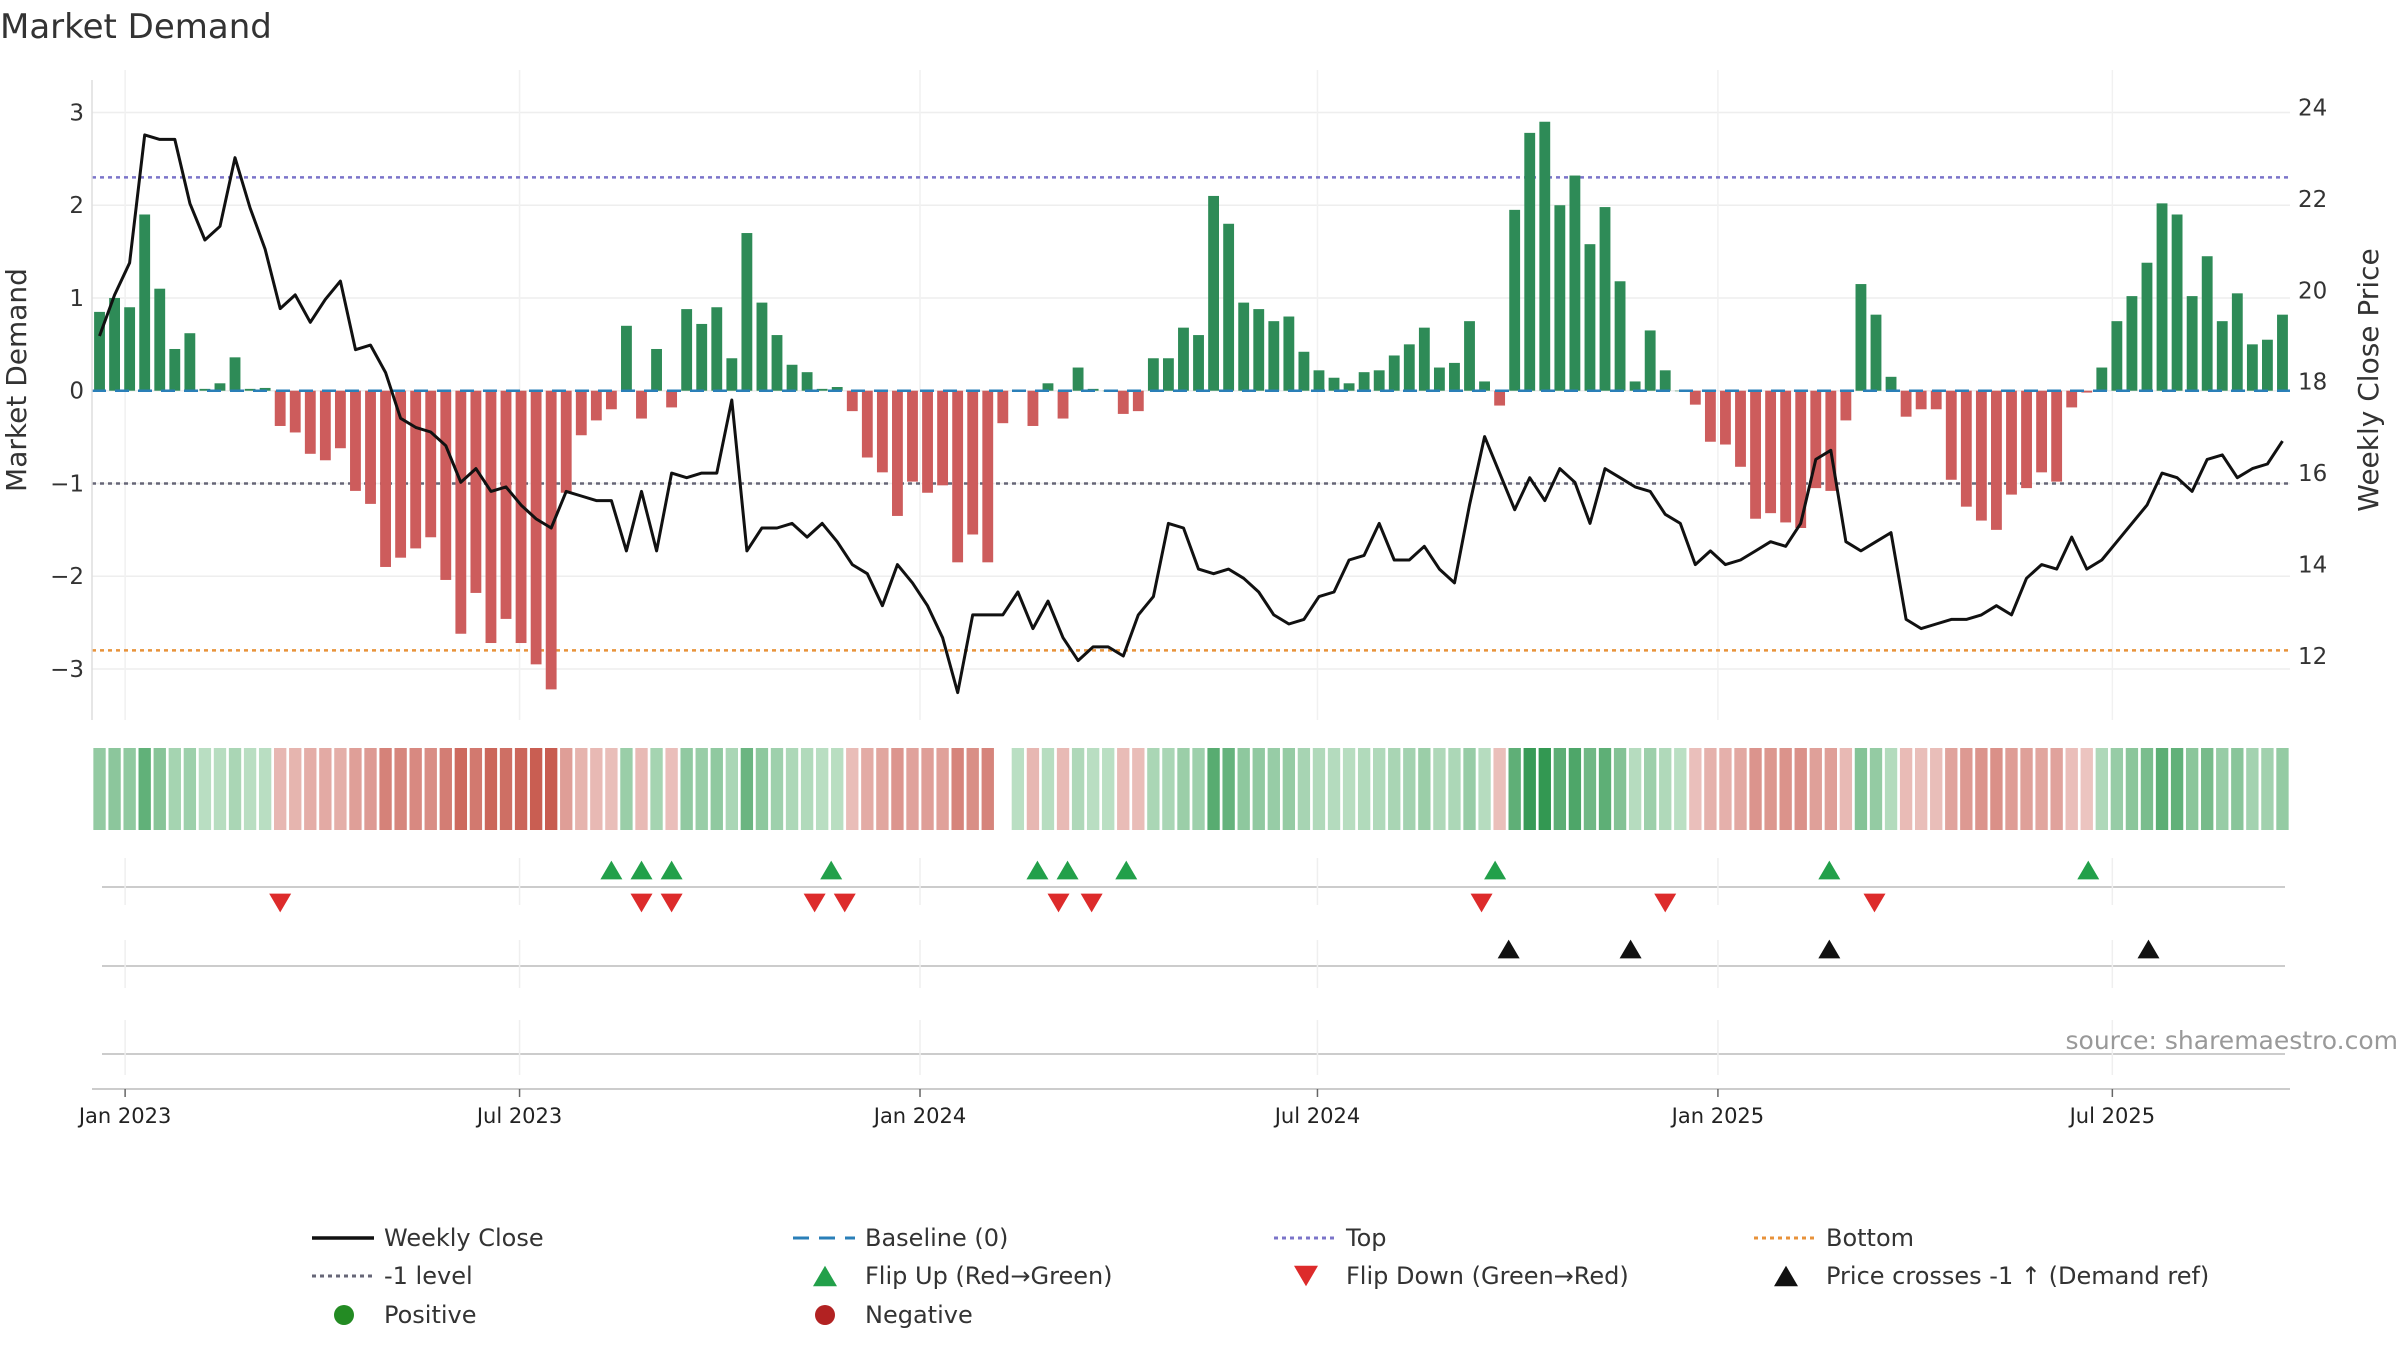 This screenshot has width=2400, height=1350. What do you see at coordinates (1487, 1276) in the screenshot?
I see `legend-label: Flip Down (Green→Red)` at bounding box center [1487, 1276].